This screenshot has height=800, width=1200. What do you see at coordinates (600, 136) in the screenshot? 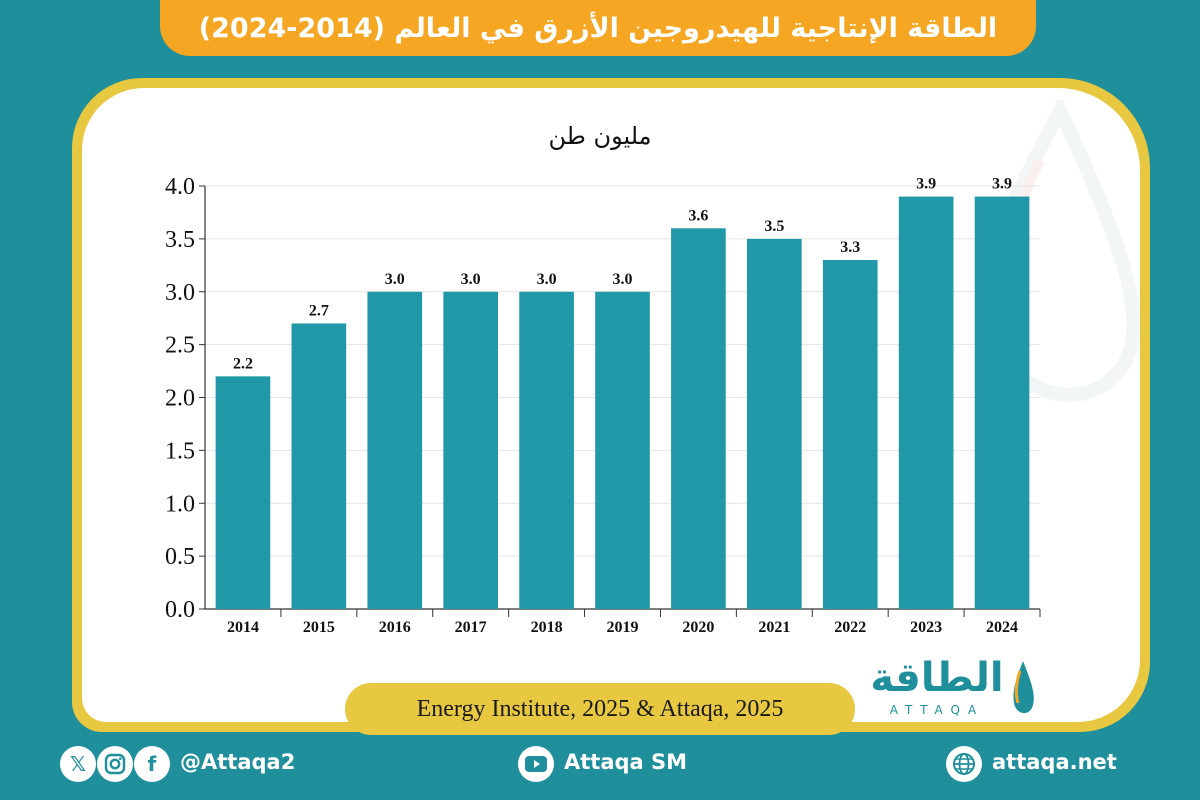
I see `unit-label: مليون طن` at bounding box center [600, 136].